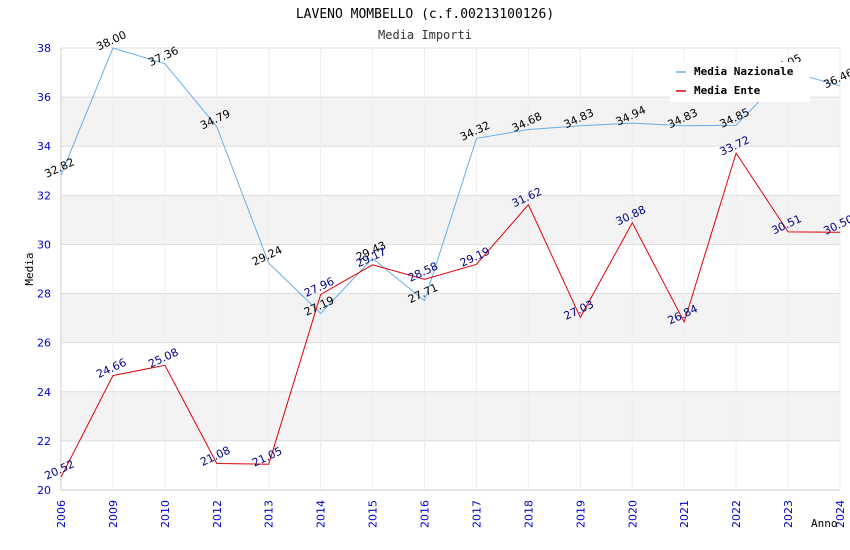  Describe the element at coordinates (425, 14) in the screenshot. I see `chart-title: LAVENO MOMBELLO (c.f.00213100126)` at that location.